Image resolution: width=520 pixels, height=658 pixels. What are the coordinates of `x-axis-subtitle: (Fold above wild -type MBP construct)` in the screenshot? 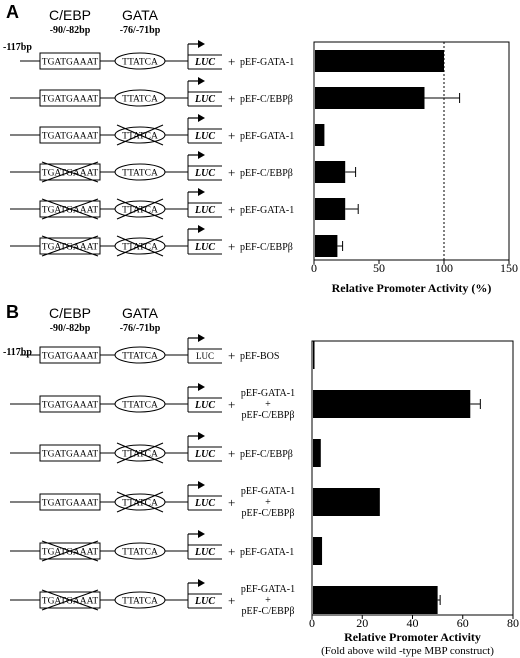 It's located at (407, 651).